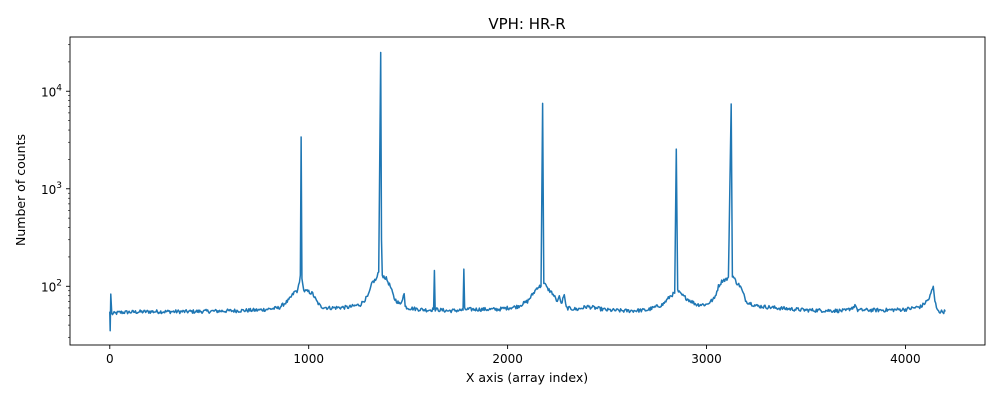 This screenshot has height=400, width=1000. Describe the element at coordinates (507, 359) in the screenshot. I see `x-tick-label: 2000` at that location.